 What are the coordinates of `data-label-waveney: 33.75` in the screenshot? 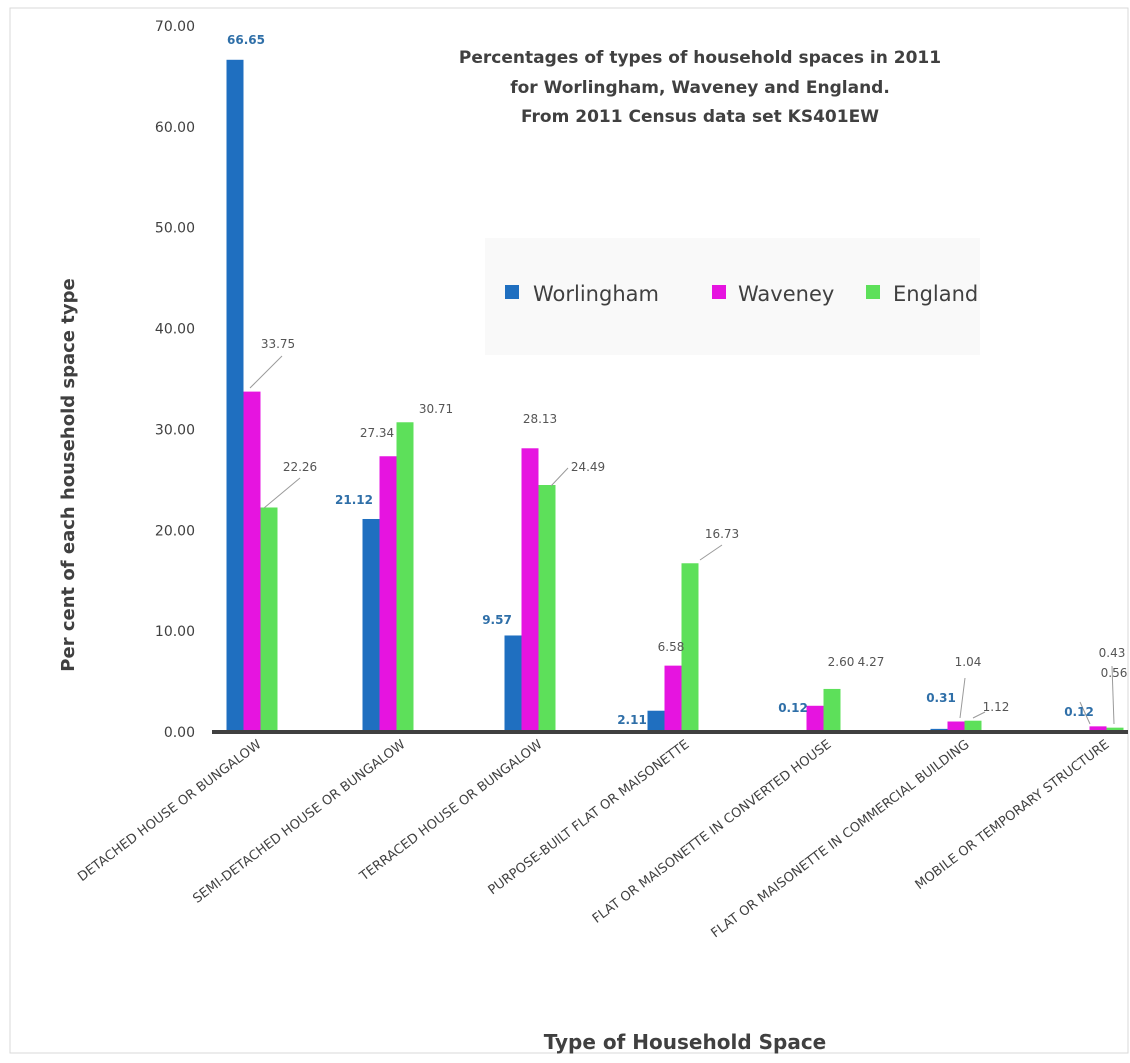 It's located at (278, 344).